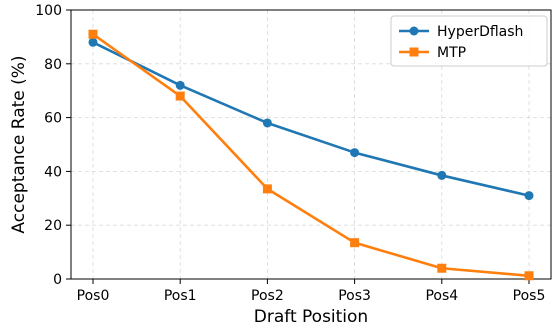 Image resolution: width=554 pixels, height=327 pixels. Describe the element at coordinates (53, 119) in the screenshot. I see `y-tick-label: 60` at that location.